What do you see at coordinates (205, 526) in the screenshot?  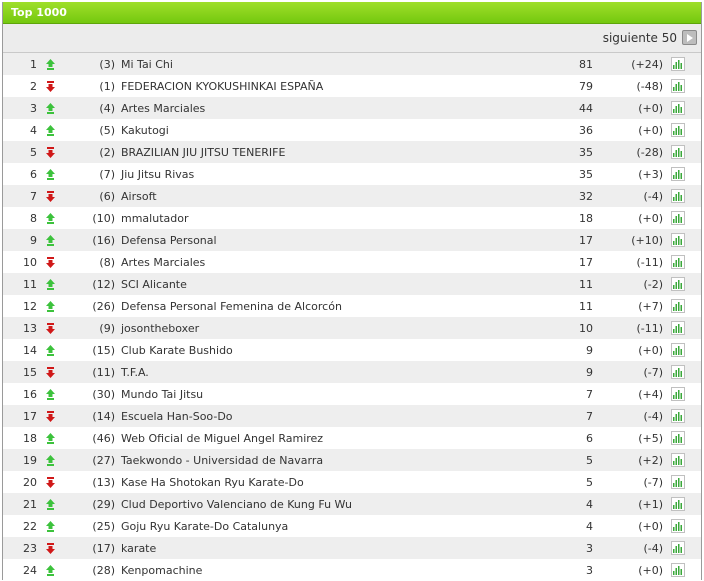 I see `site-name-link: Goju Ryu Karate-Do Catalunya` at bounding box center [205, 526].